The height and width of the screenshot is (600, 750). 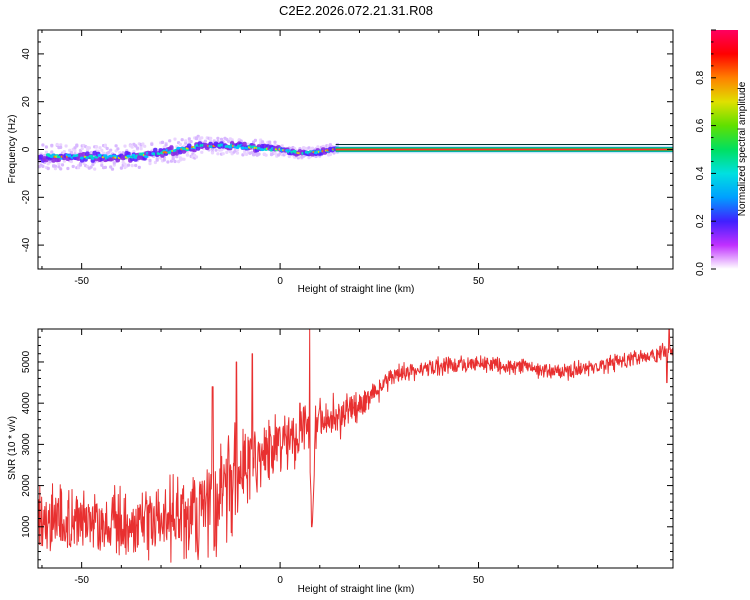 What do you see at coordinates (26, 361) in the screenshot?
I see `snr-ytick-label: 5000` at bounding box center [26, 361].